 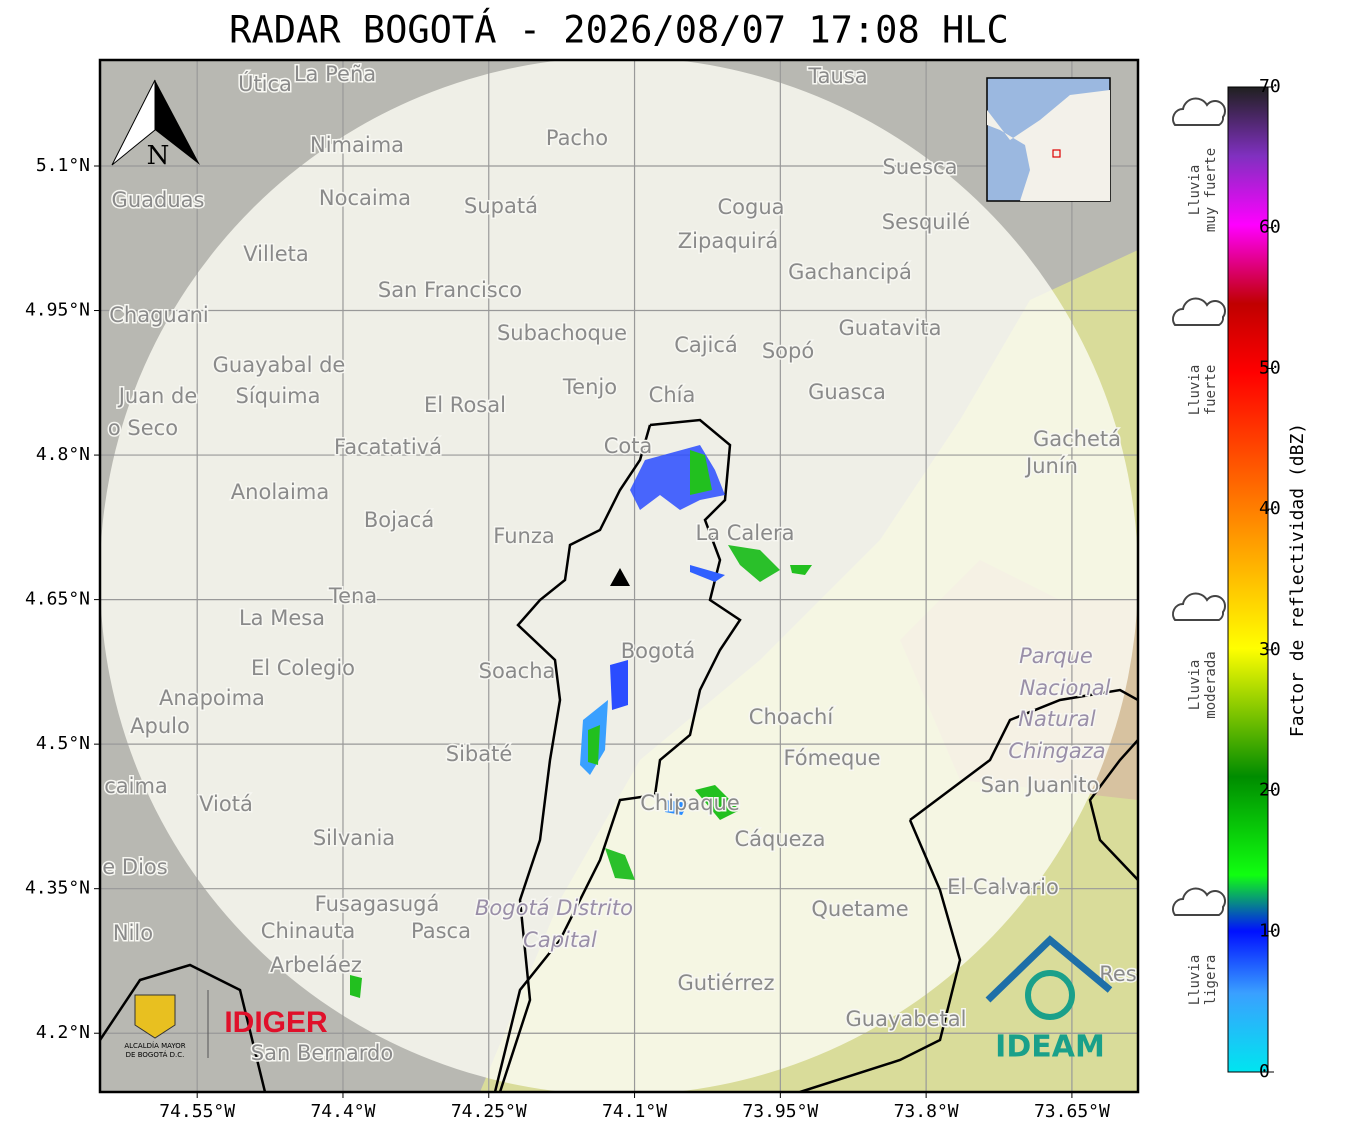 I want to click on place-label: El Rosal, so click(x=465, y=405).